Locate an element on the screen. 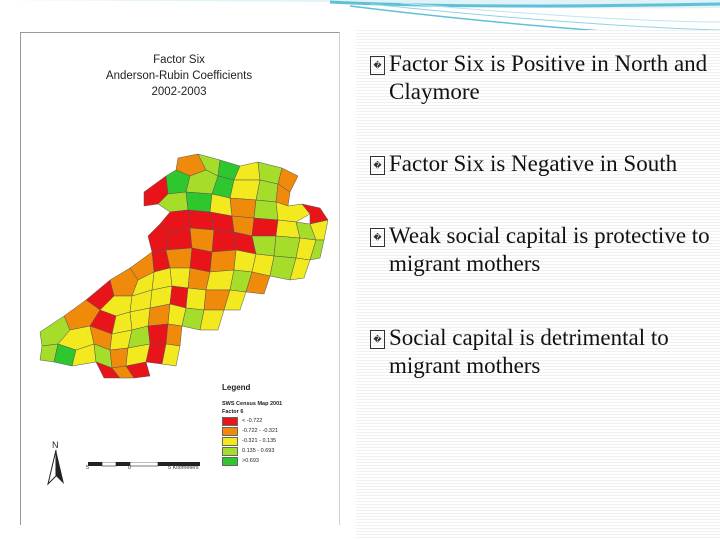 The height and width of the screenshot is (540, 720). bullet-item: � Factor Six is Negative in South is located at coordinates (540, 164).